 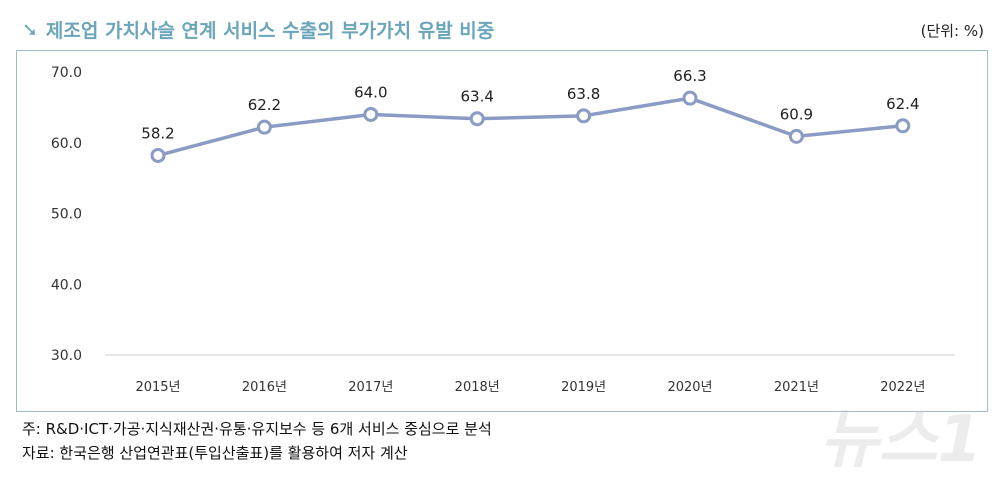 What do you see at coordinates (477, 387) in the screenshot?
I see `x-tick-label: 2018년` at bounding box center [477, 387].